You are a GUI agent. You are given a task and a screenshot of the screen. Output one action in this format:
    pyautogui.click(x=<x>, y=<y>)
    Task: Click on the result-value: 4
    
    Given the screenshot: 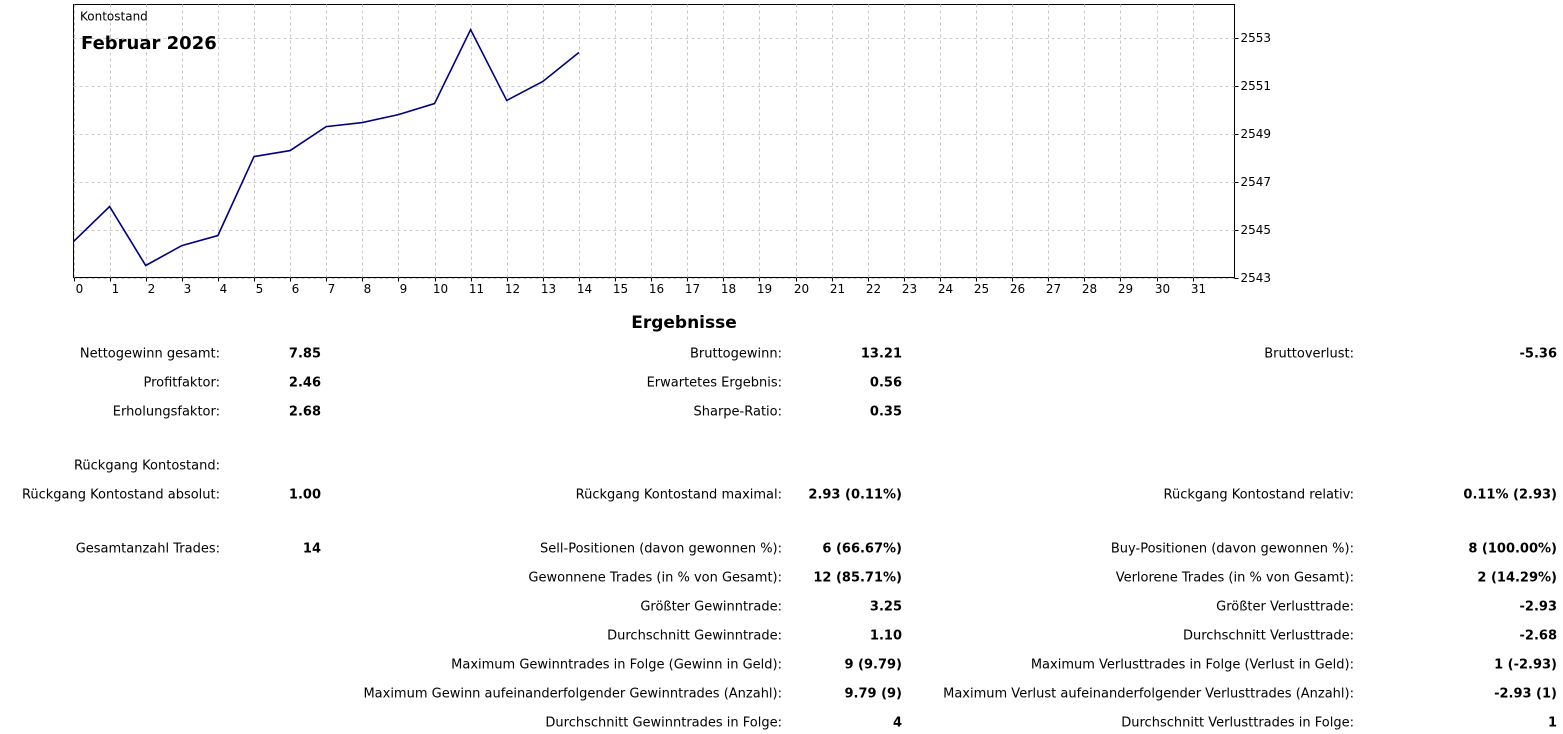 What is the action you would take?
    pyautogui.click(x=897, y=723)
    